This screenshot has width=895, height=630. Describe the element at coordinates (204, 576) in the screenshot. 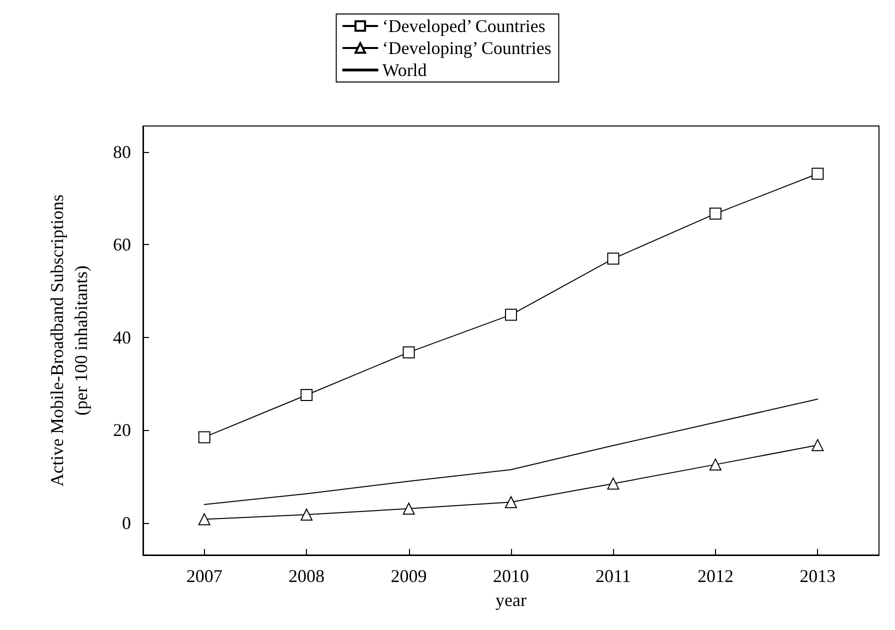

I see `x-tick-label: 2007` at that location.